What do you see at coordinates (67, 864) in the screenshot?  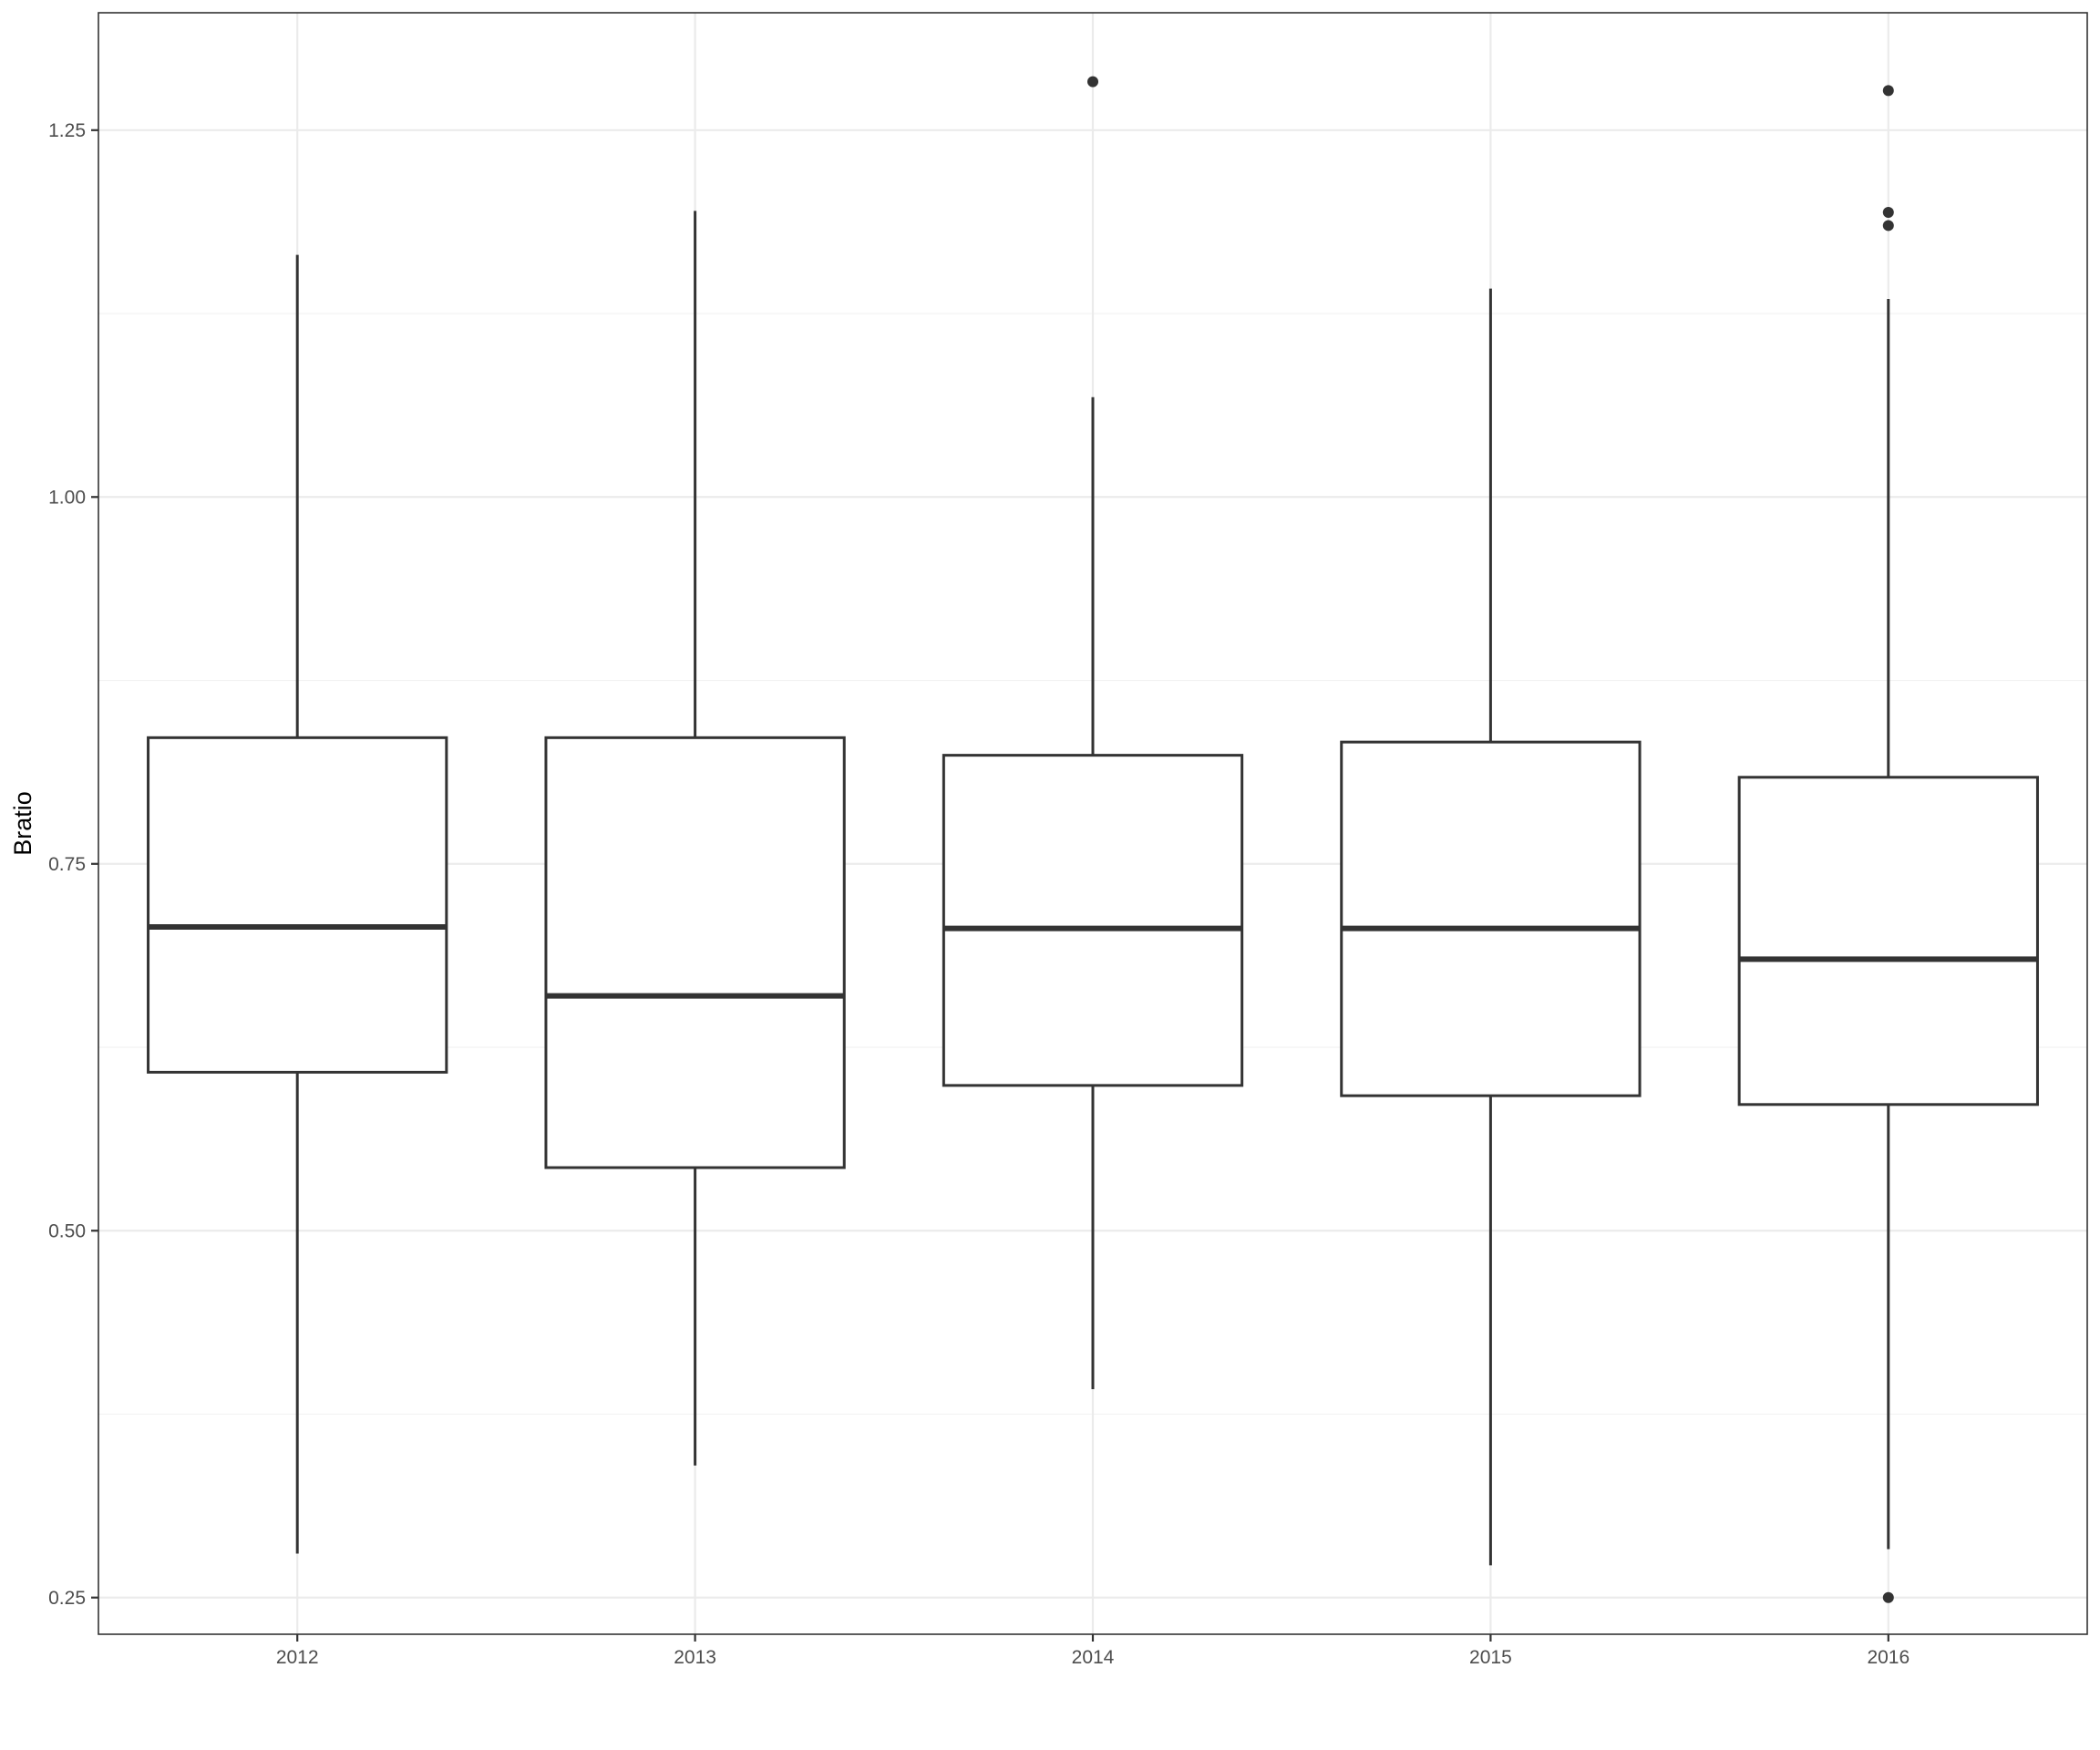 I see `y-tick-label: 0.75` at bounding box center [67, 864].